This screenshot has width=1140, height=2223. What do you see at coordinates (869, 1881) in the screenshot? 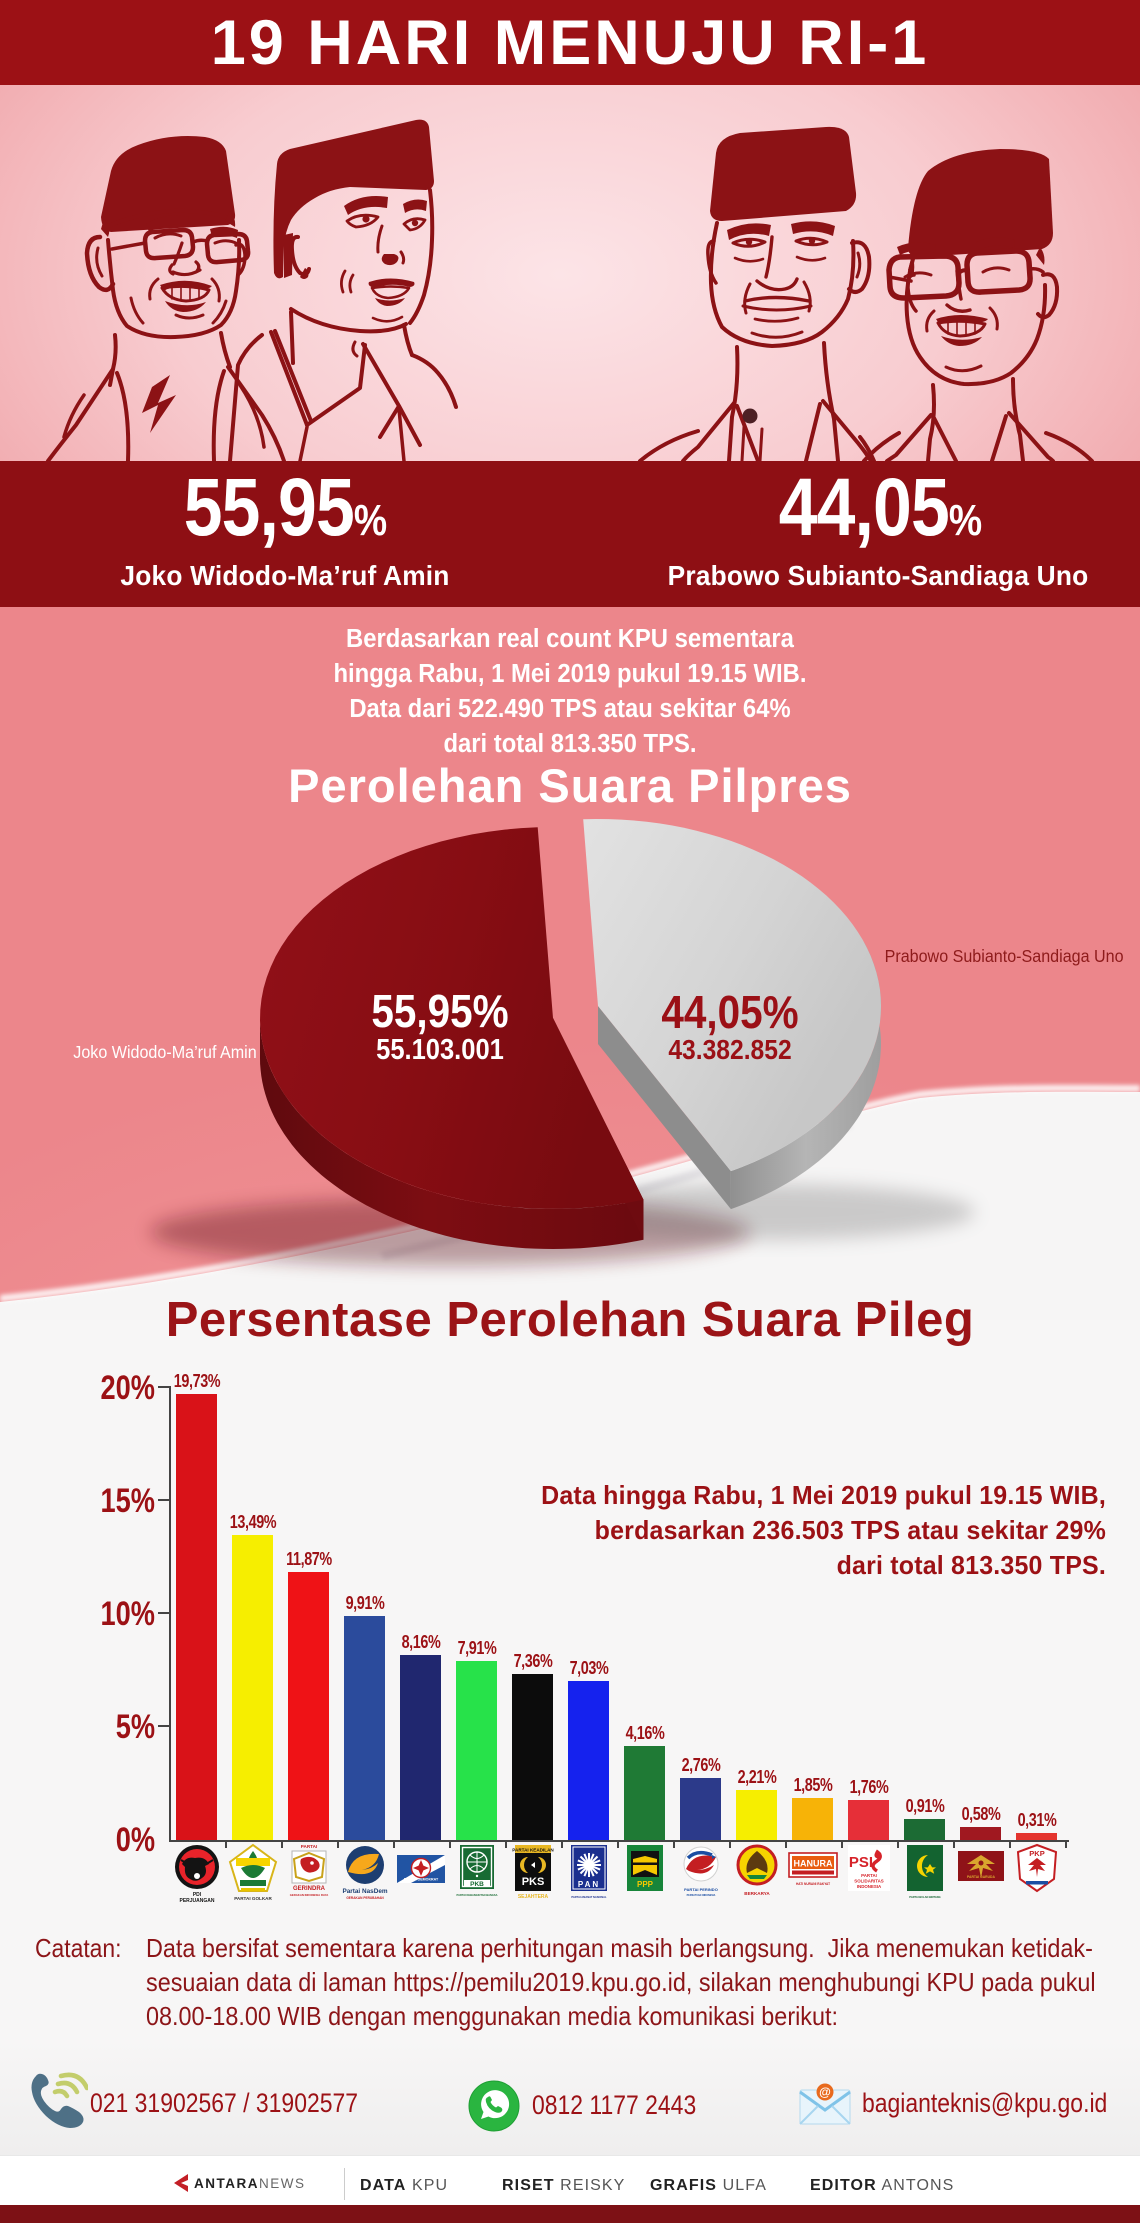
I see `svg-text: SOLIDARITAS` at bounding box center [869, 1881].